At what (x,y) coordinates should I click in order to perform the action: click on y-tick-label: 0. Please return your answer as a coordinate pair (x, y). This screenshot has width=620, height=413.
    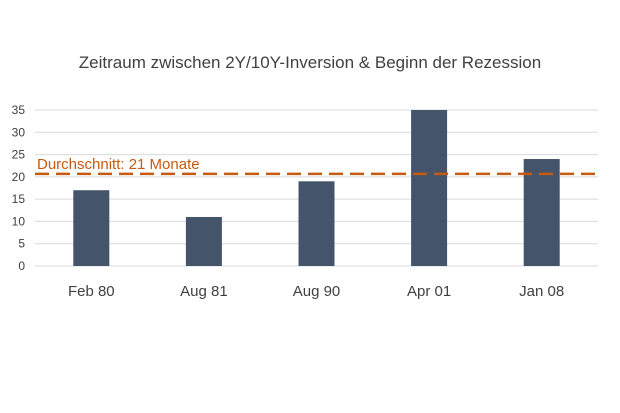
    Looking at the image, I should click on (21, 266).